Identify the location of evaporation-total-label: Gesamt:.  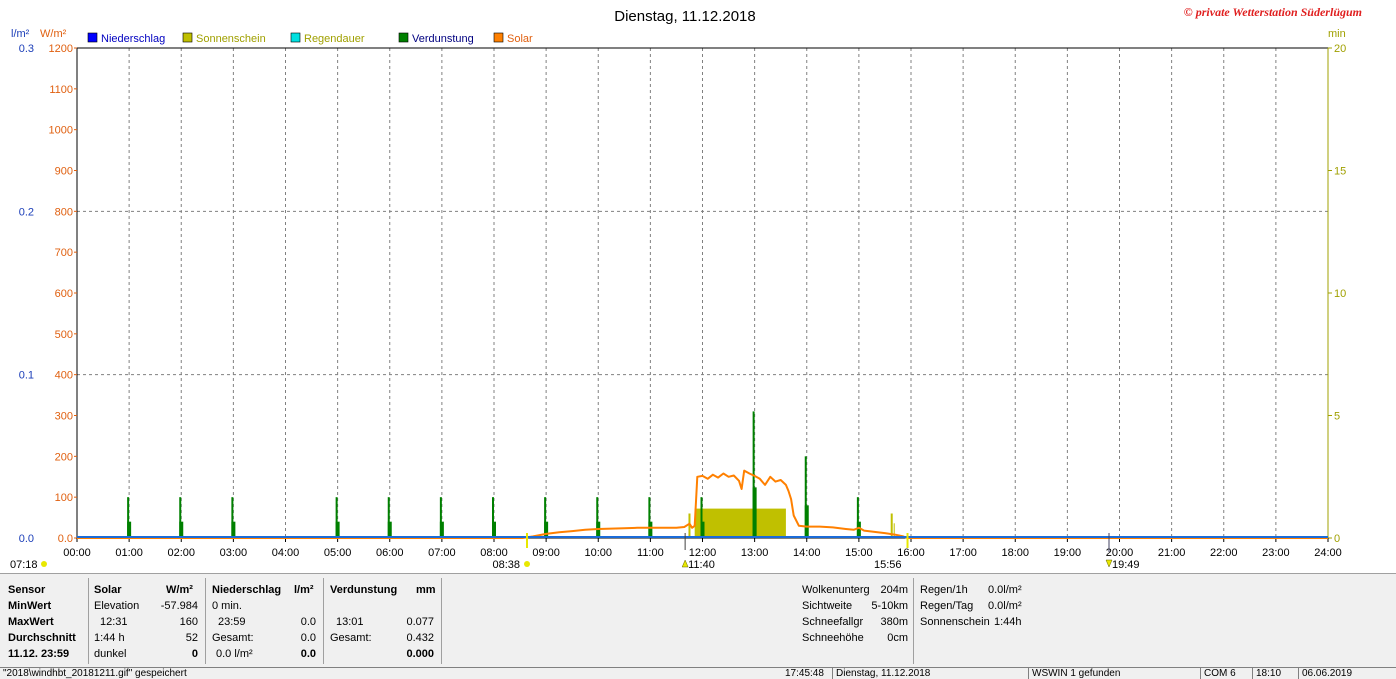
(351, 638).